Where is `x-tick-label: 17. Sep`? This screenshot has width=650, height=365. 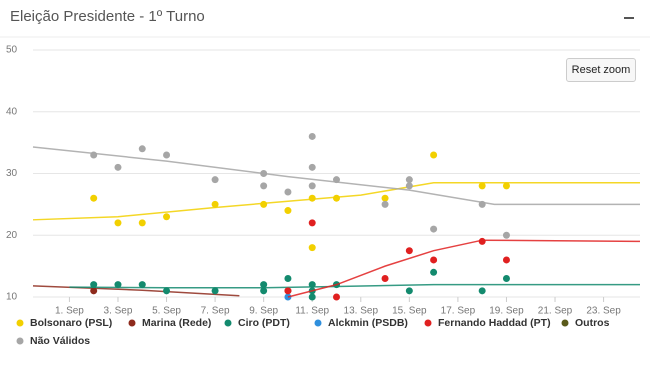 x-tick-label: 17. Sep is located at coordinates (458, 311).